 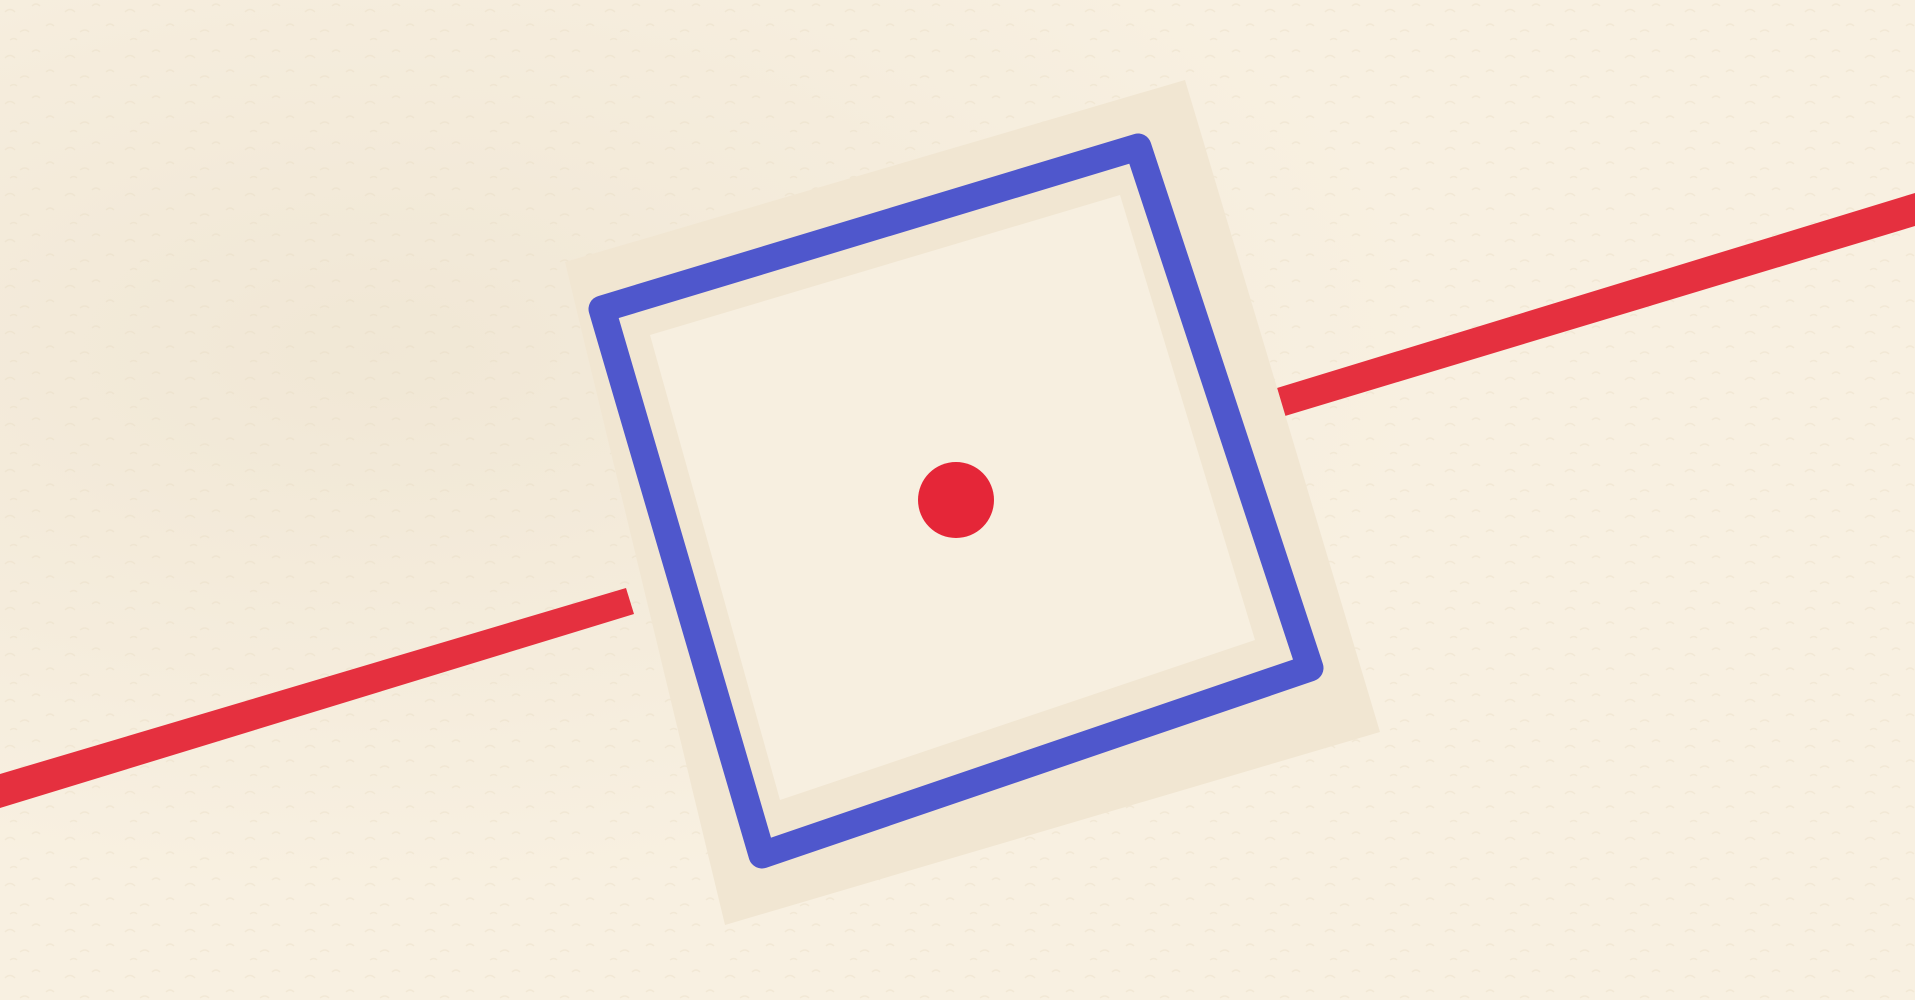 I want to click on laser-line-left, so click(x=317, y=698).